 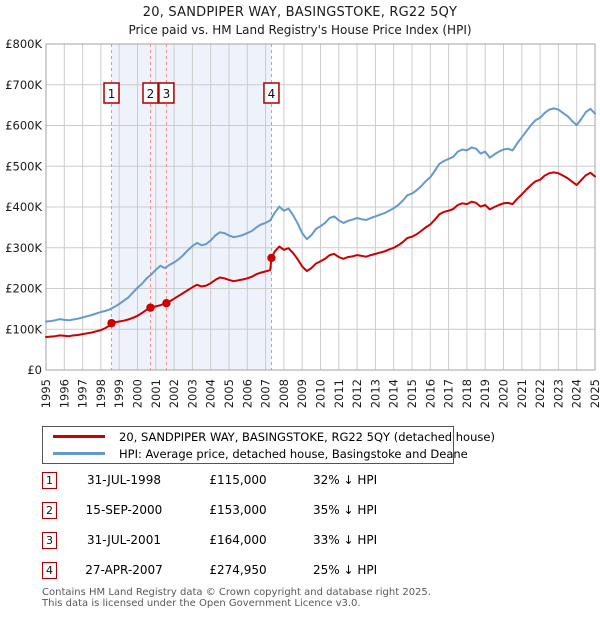 I want to click on x-axis-label: 1996, so click(x=64, y=393).